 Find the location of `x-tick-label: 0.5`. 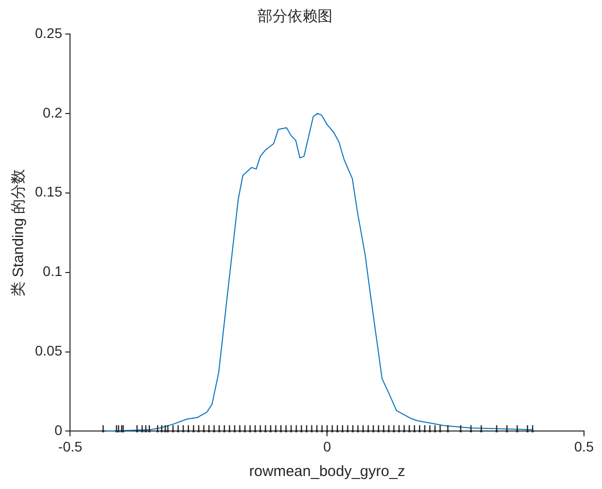

x-tick-label: 0.5 is located at coordinates (584, 446).